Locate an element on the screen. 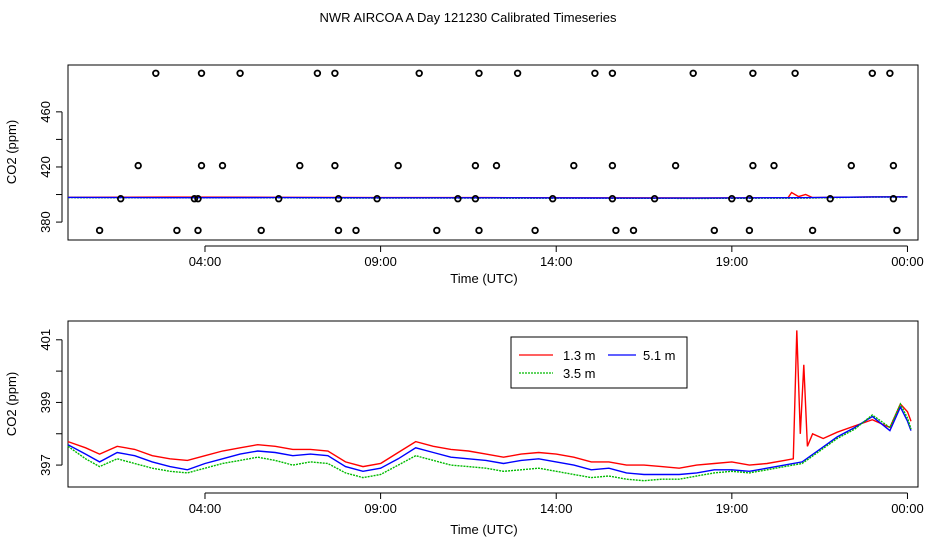 Image resolution: width=936 pixels, height=540 pixels. bottom-chart-y-tick-label: 397 is located at coordinates (45, 465).